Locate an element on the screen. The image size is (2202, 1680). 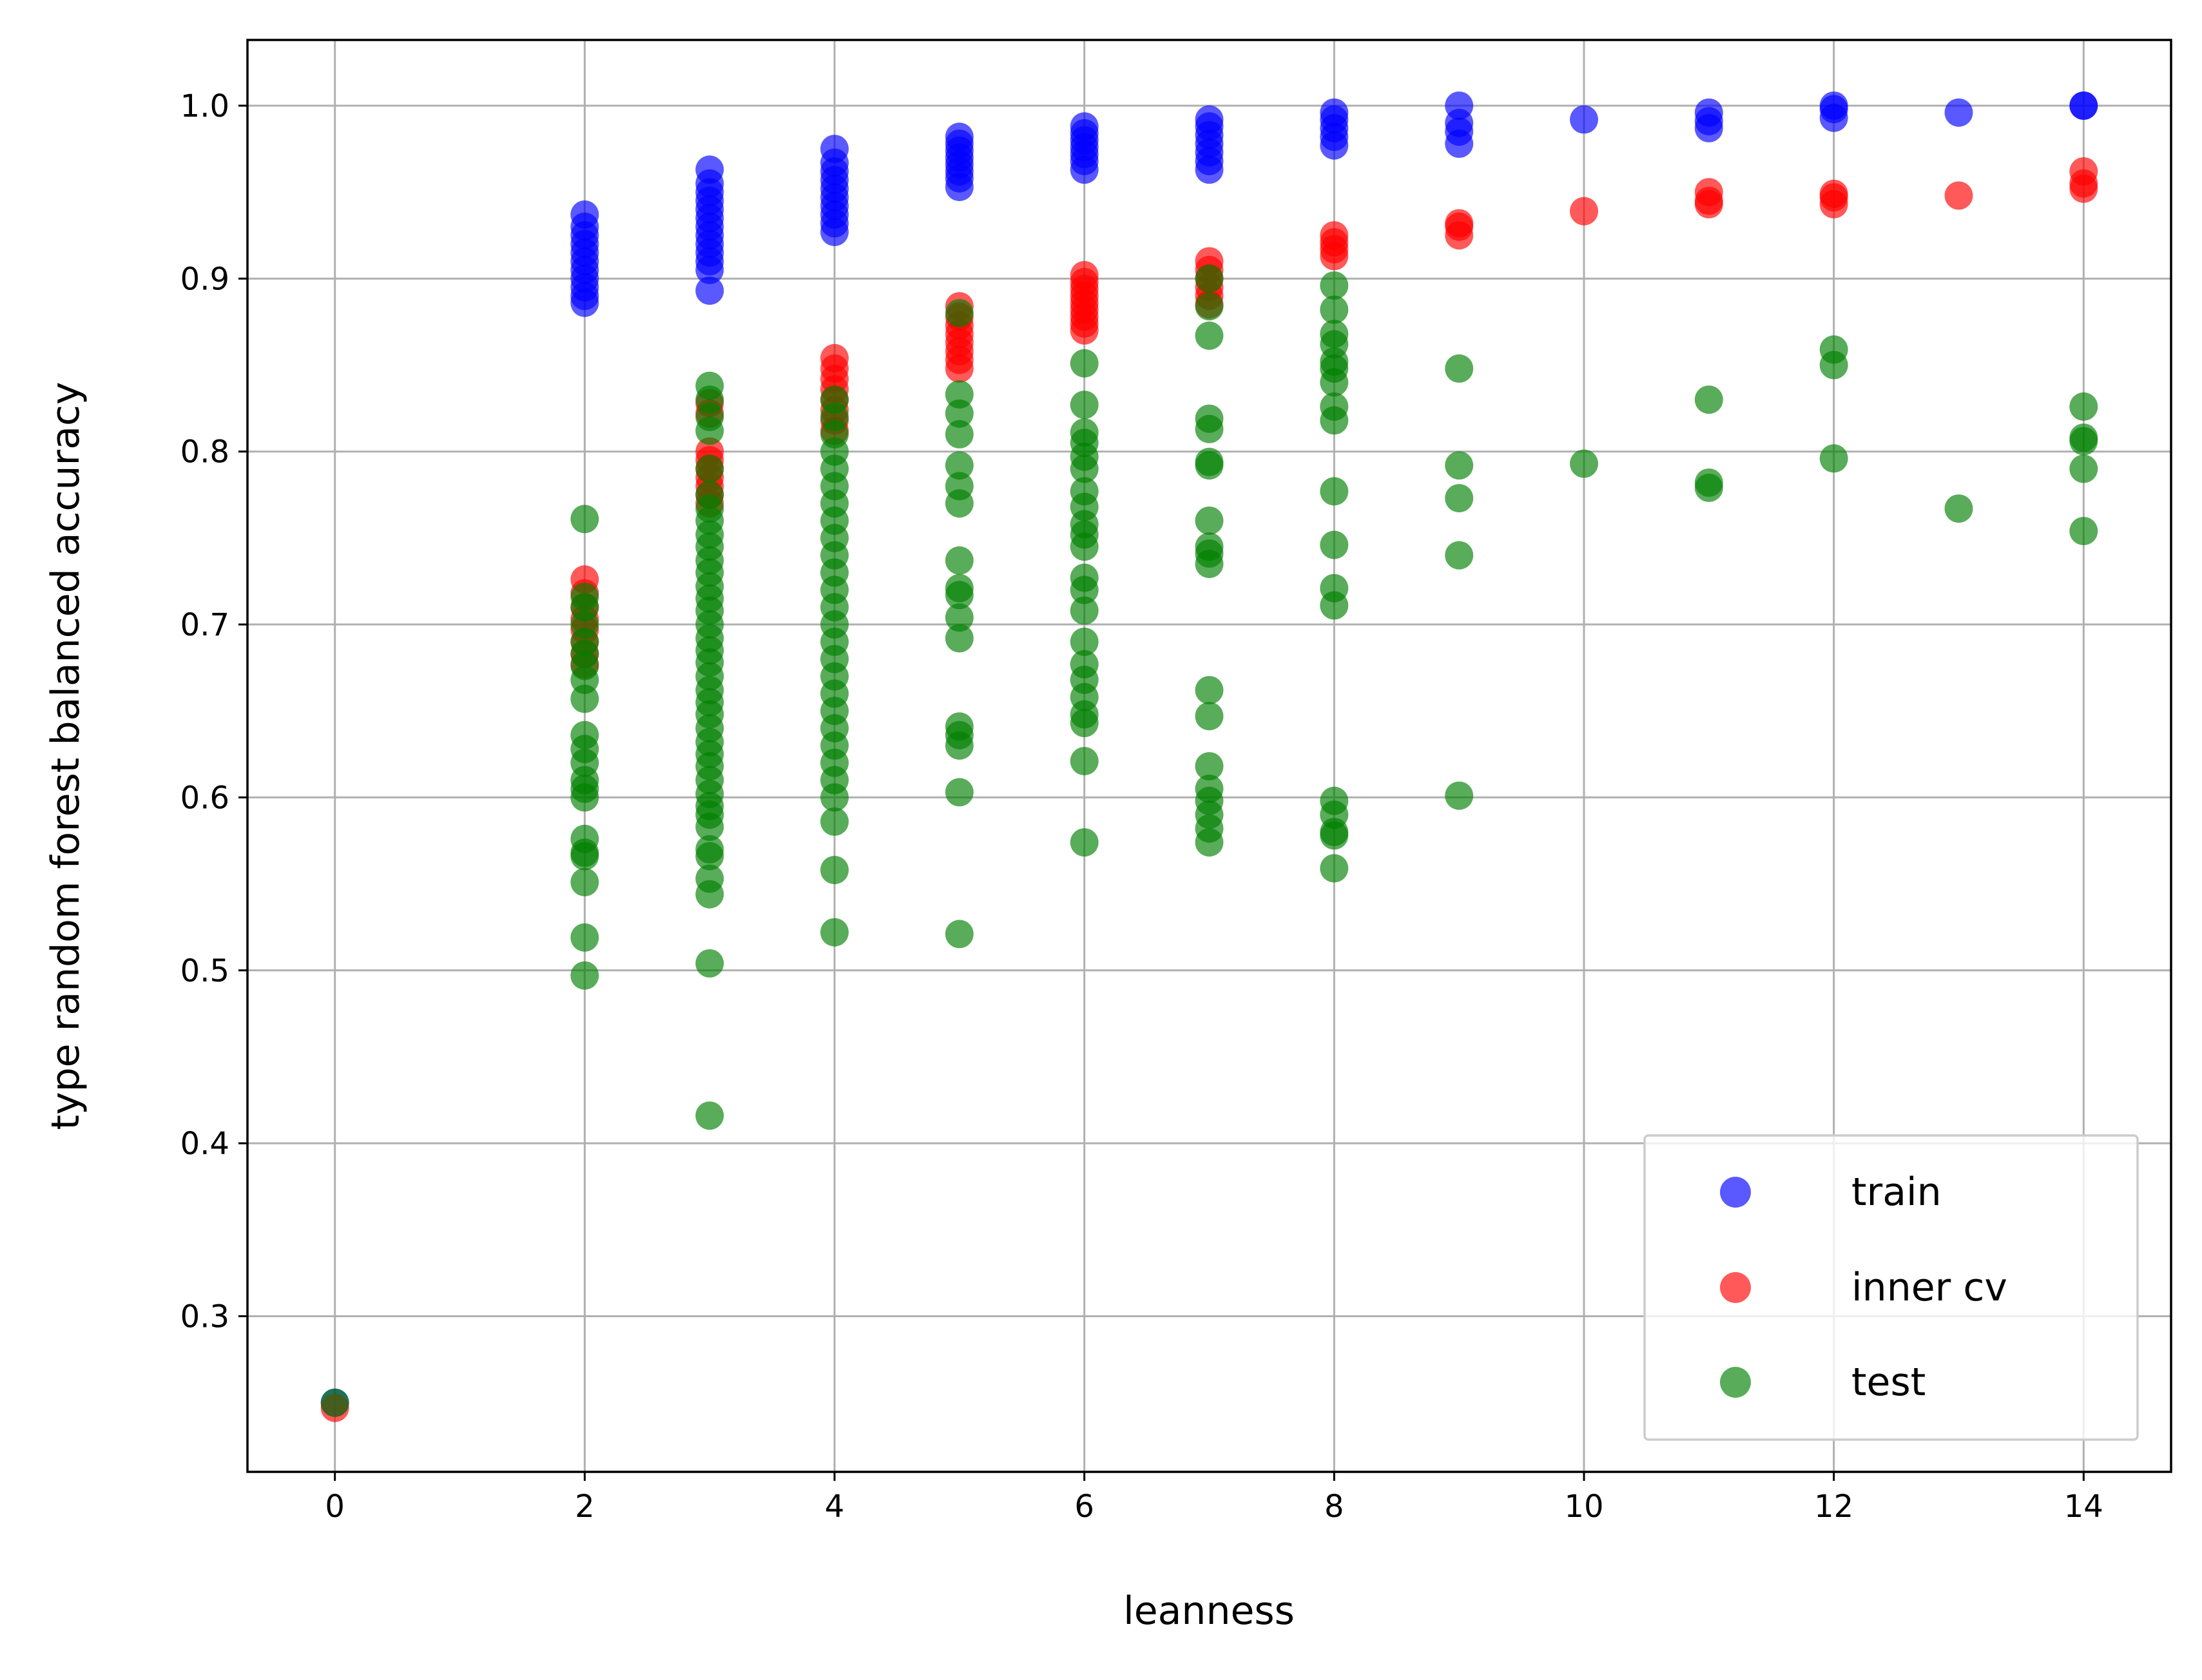
legend-entry-test: test is located at coordinates (1823, 1383).